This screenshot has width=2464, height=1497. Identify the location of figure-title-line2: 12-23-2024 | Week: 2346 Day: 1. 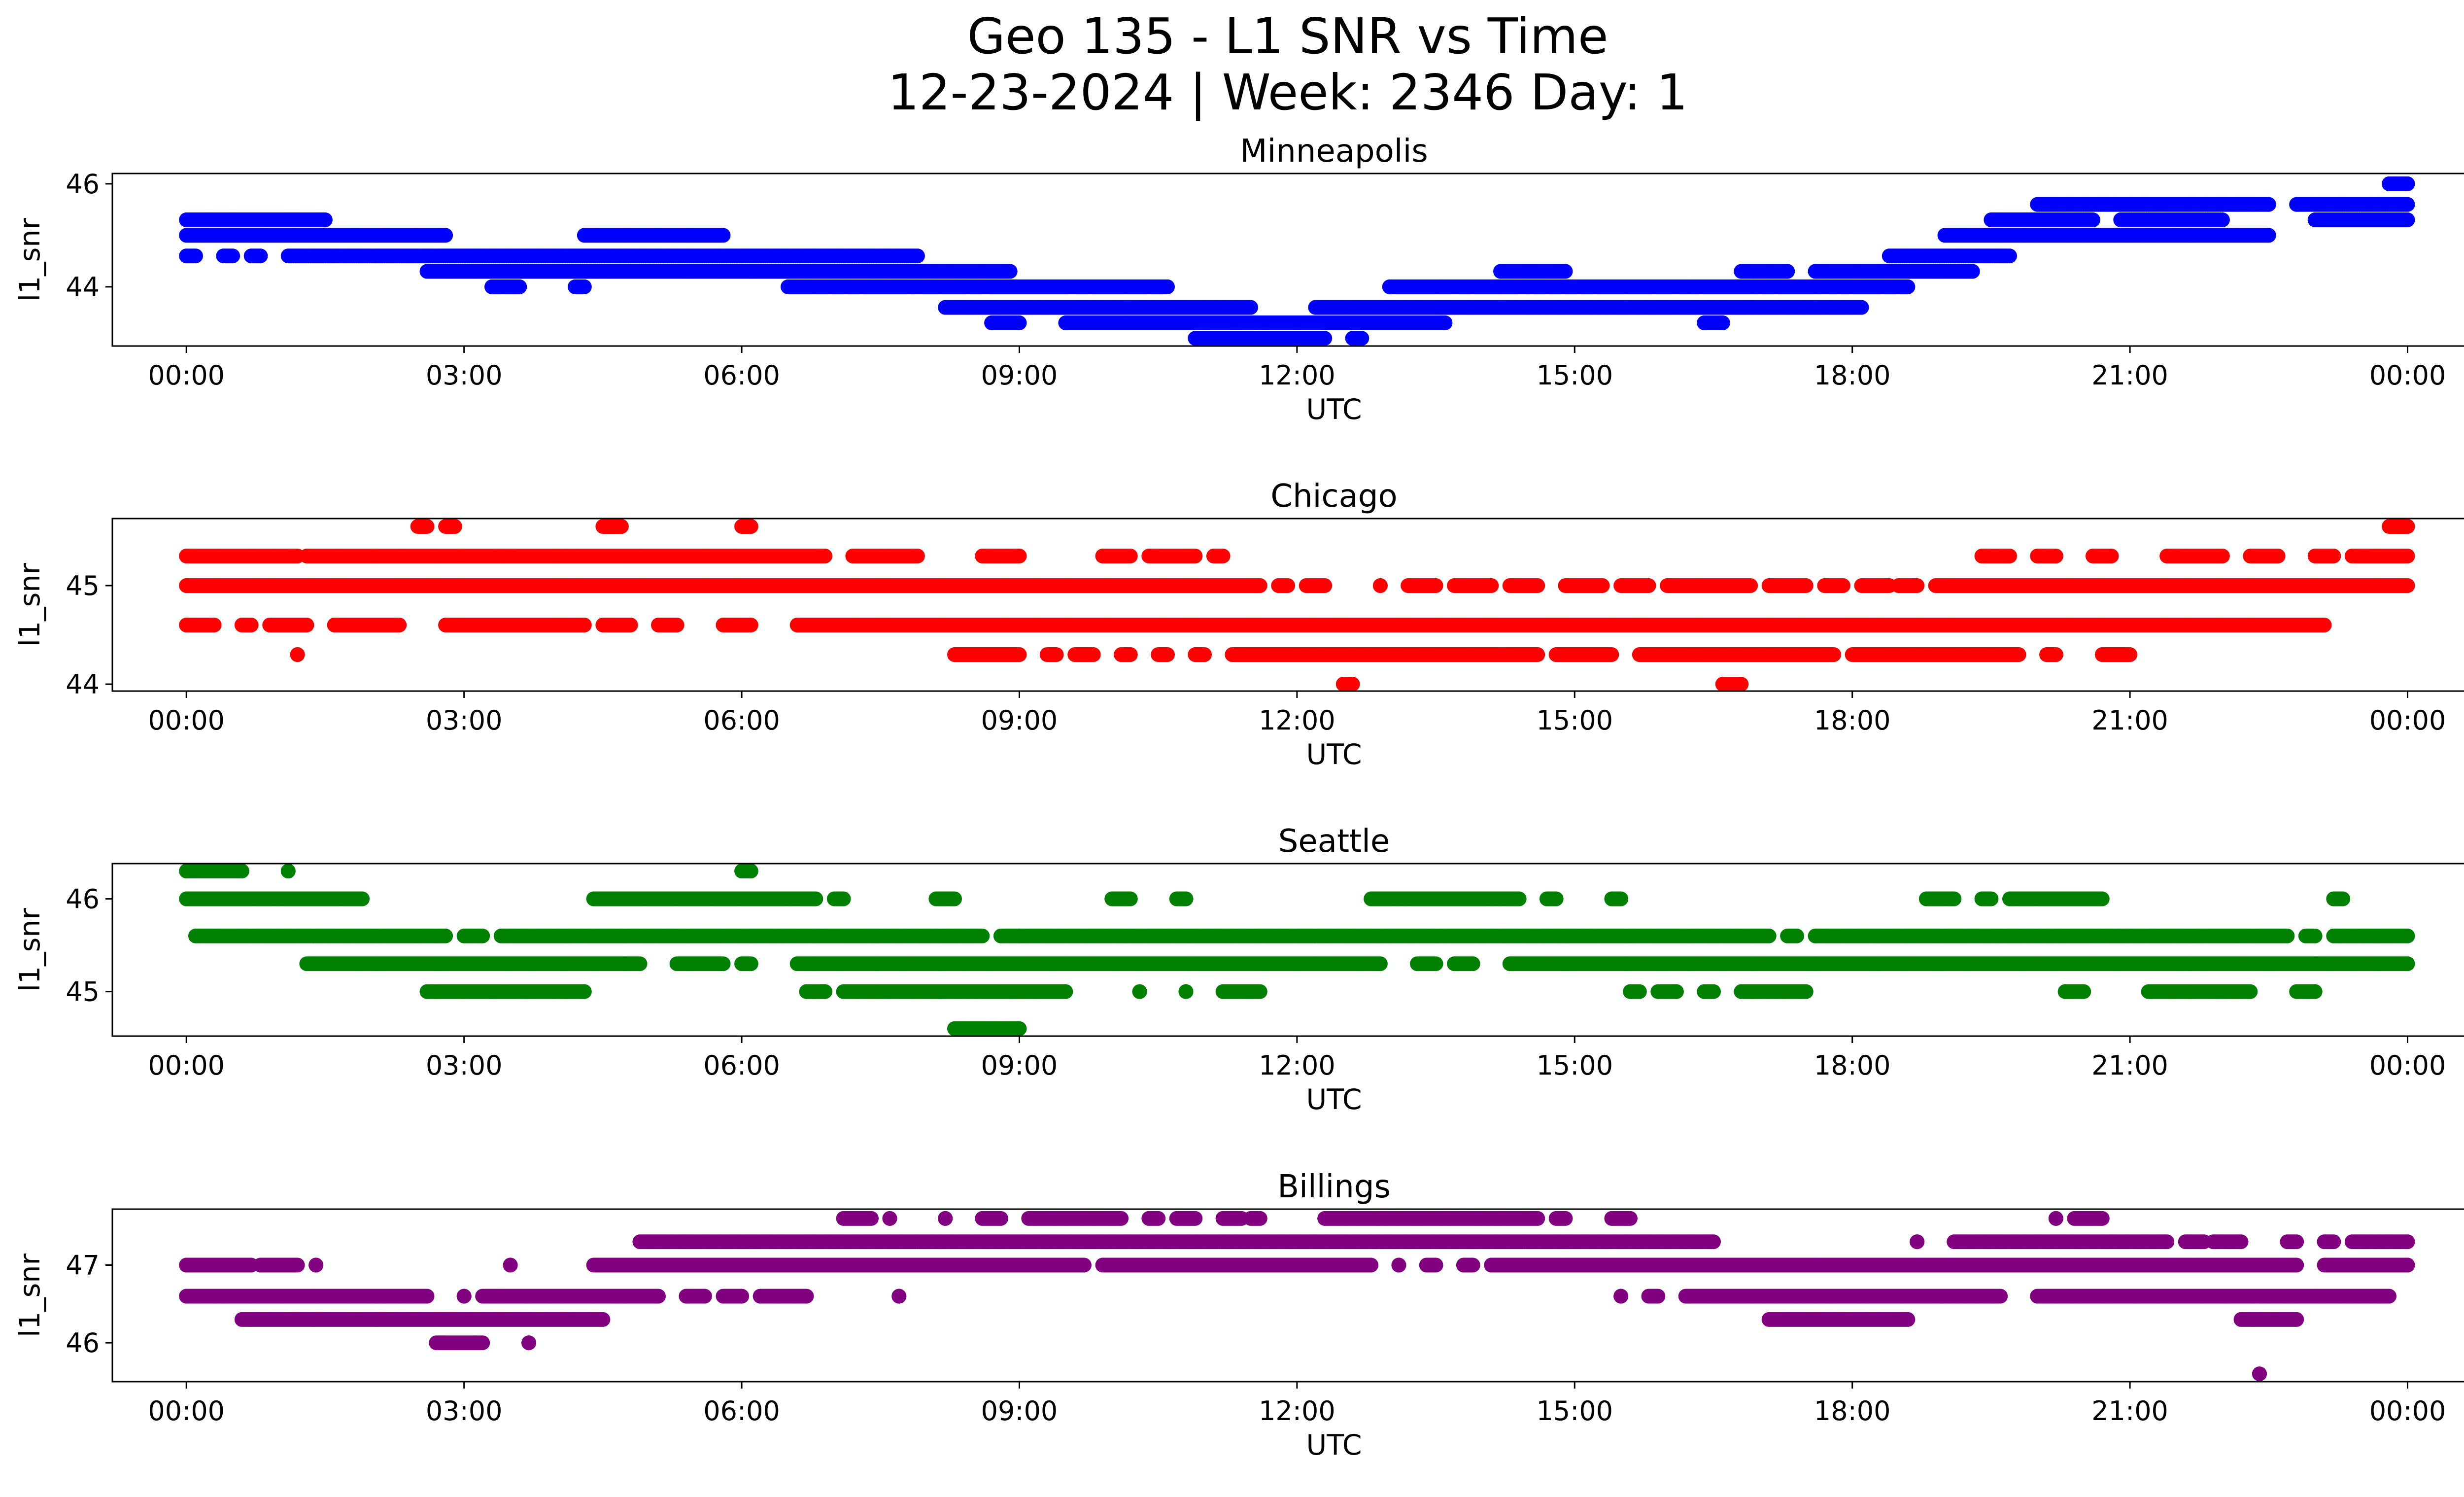
(1287, 92).